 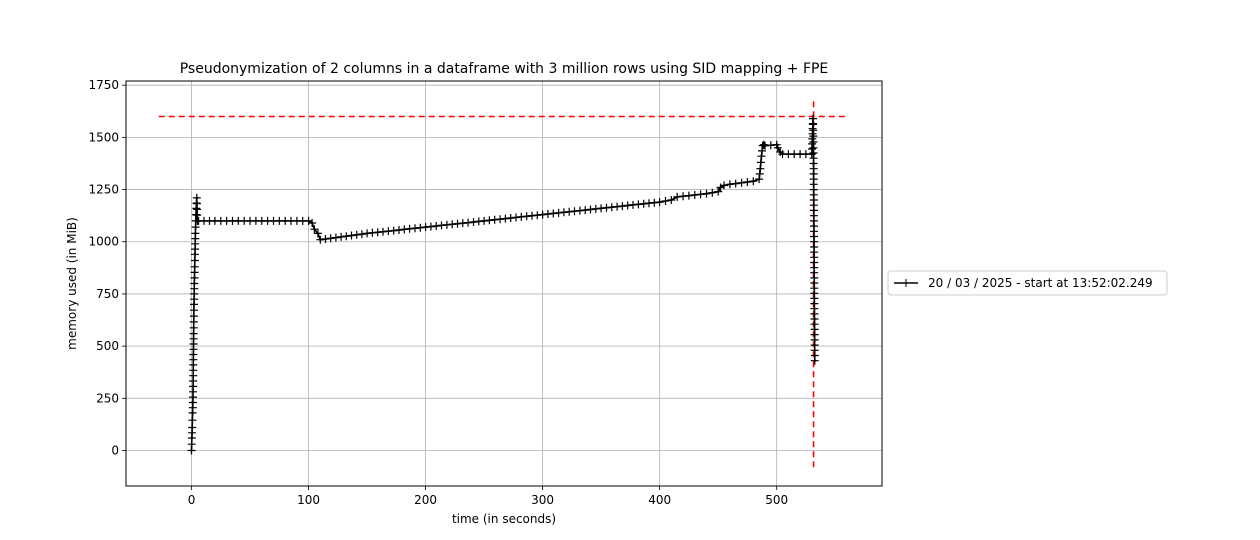 What do you see at coordinates (115, 451) in the screenshot?
I see `y-tick-label: 0` at bounding box center [115, 451].